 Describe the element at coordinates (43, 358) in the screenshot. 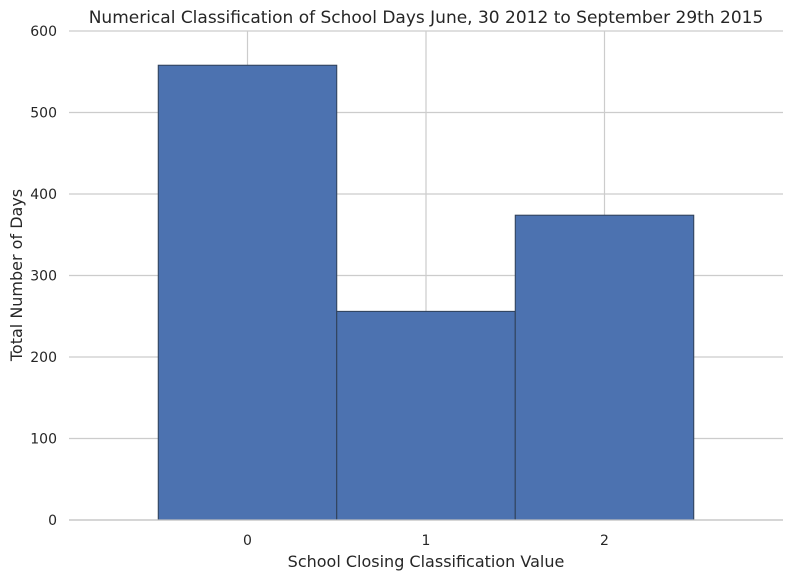

I see `y-tick-label: 200` at that location.